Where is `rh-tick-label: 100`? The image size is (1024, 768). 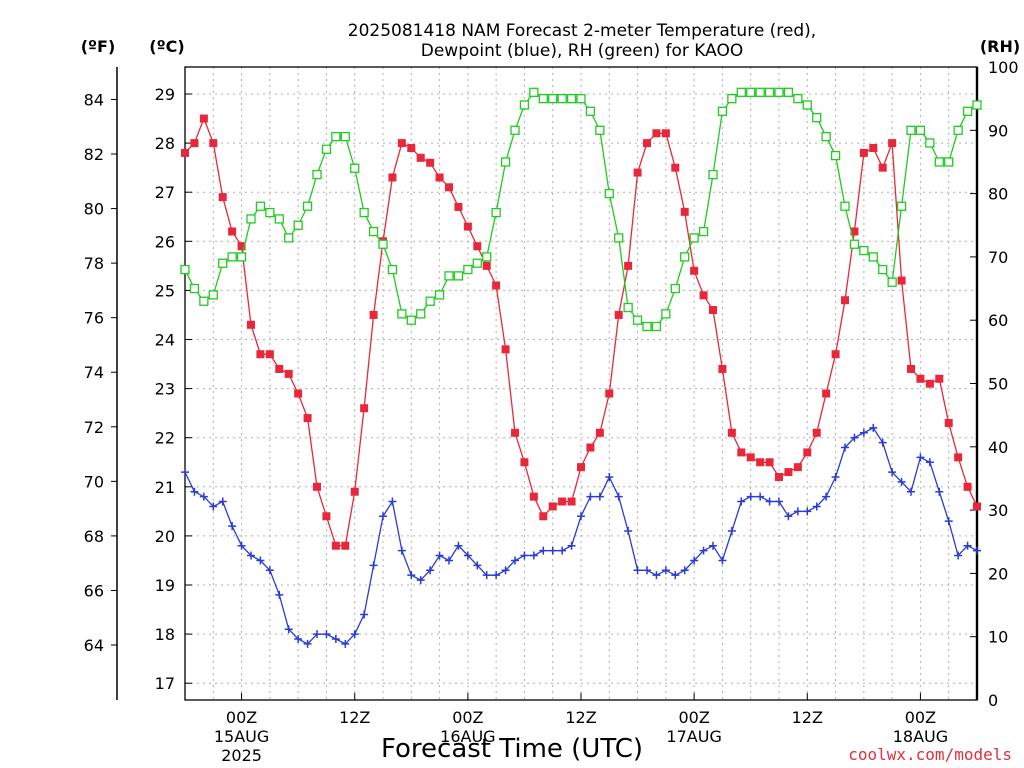 rh-tick-label: 100 is located at coordinates (1003, 67).